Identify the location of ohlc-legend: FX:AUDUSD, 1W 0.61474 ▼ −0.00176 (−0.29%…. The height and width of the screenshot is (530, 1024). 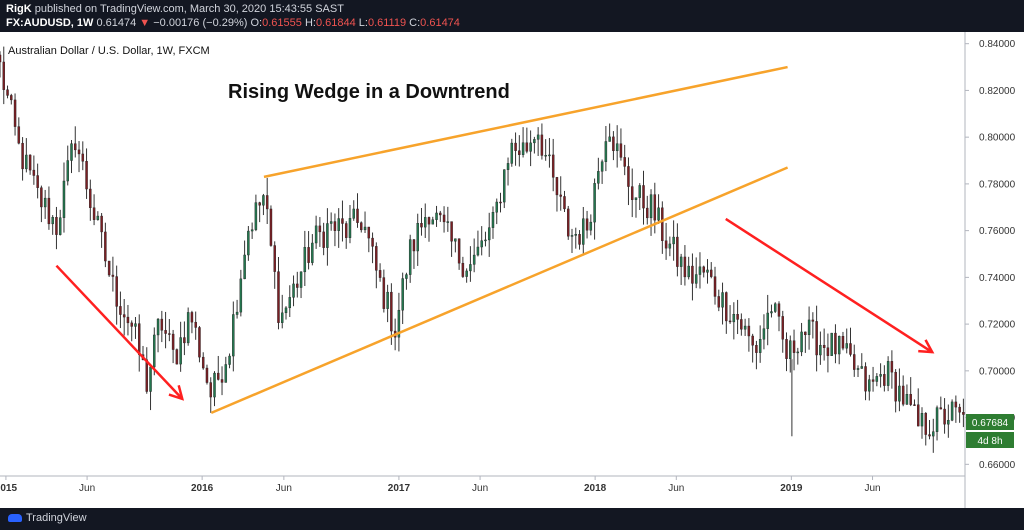
(233, 23).